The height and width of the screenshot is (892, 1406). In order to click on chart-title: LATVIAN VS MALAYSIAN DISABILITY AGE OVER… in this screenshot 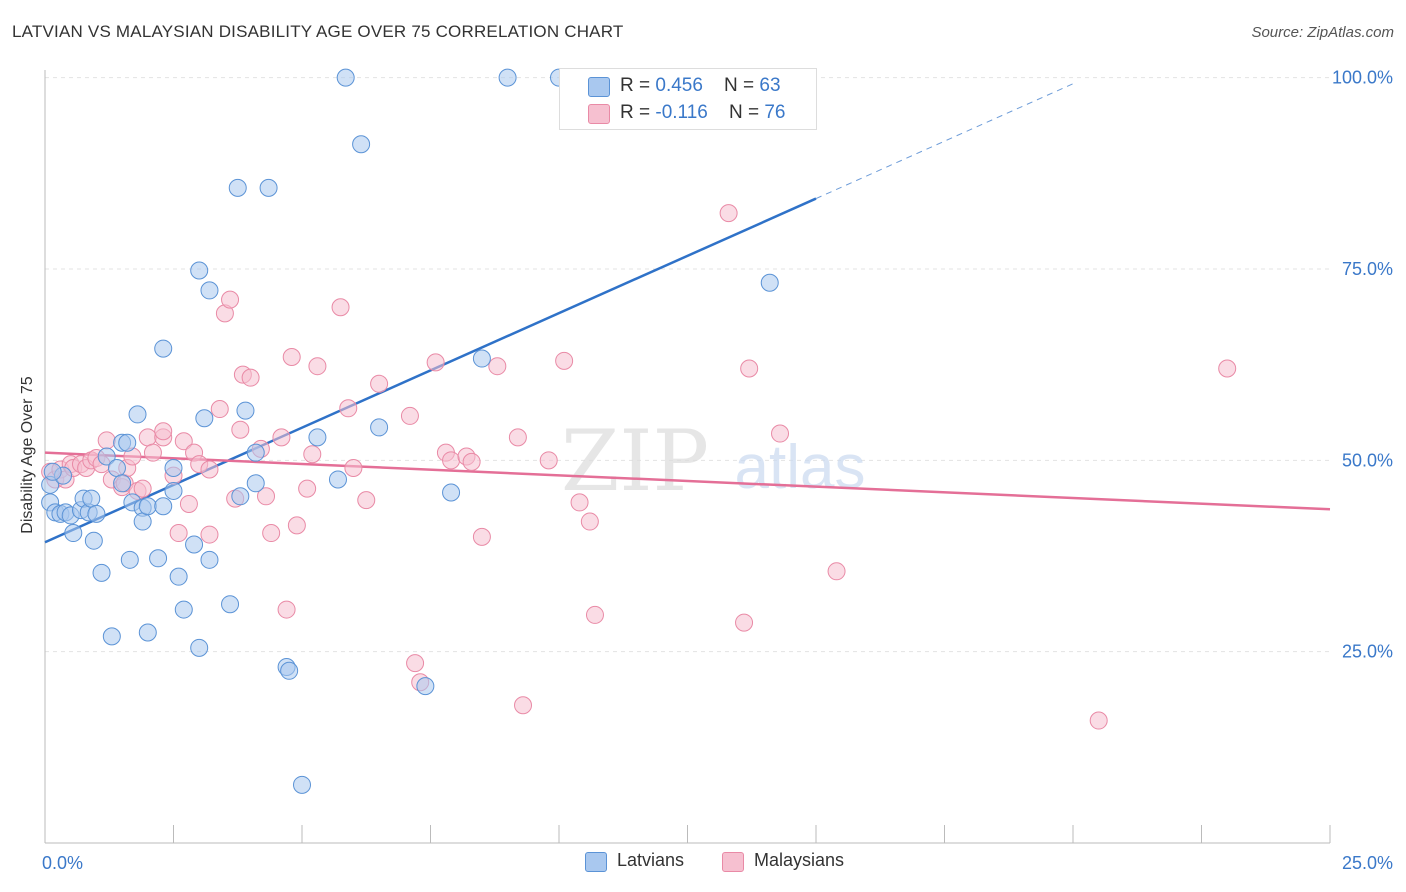, I will do `click(318, 31)`.